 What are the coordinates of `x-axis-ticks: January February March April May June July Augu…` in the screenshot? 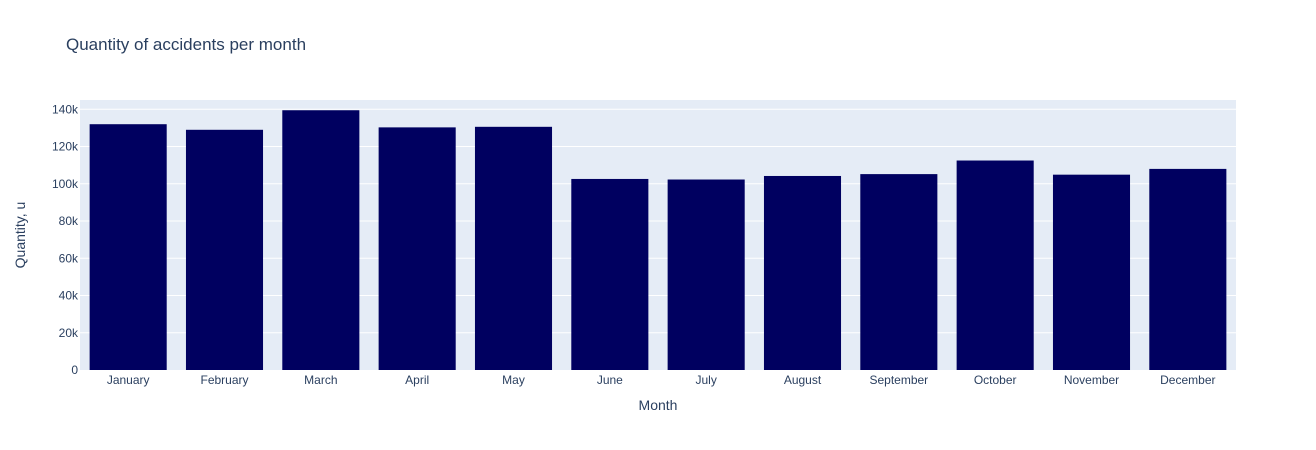 It's located at (661, 380).